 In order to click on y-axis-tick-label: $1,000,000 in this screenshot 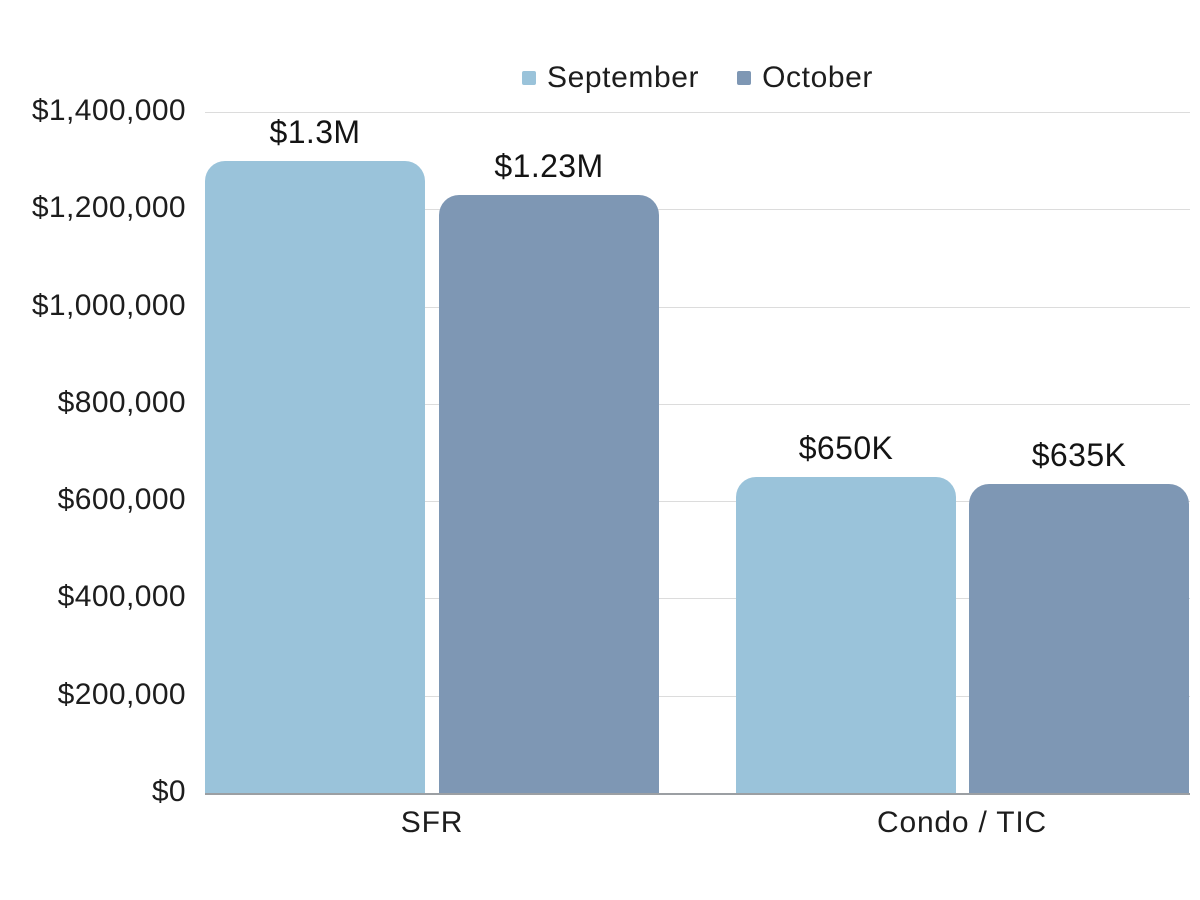, I will do `click(108, 305)`.